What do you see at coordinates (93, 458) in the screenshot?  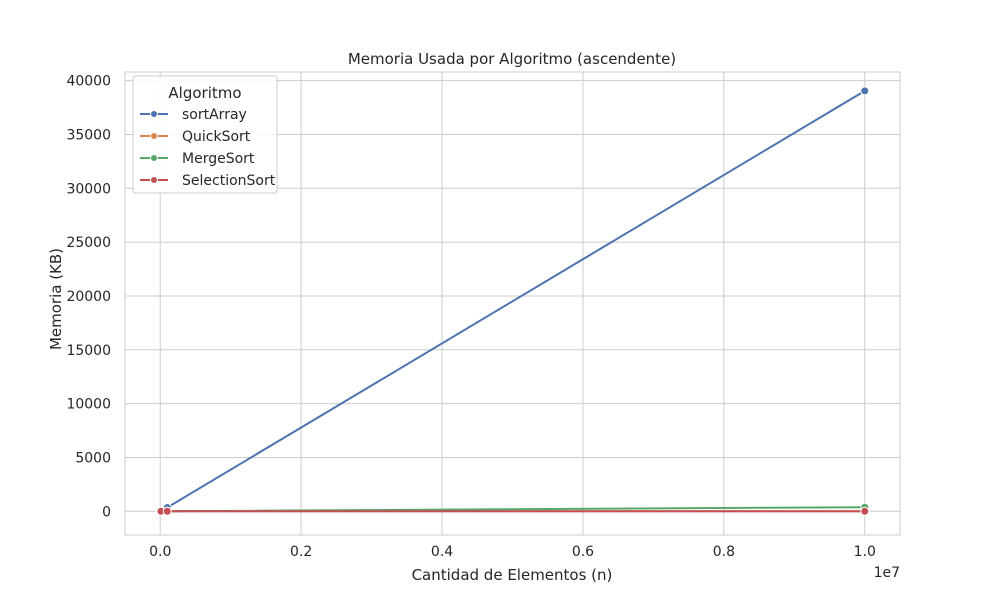 I see `y-tick-label: 5000` at bounding box center [93, 458].